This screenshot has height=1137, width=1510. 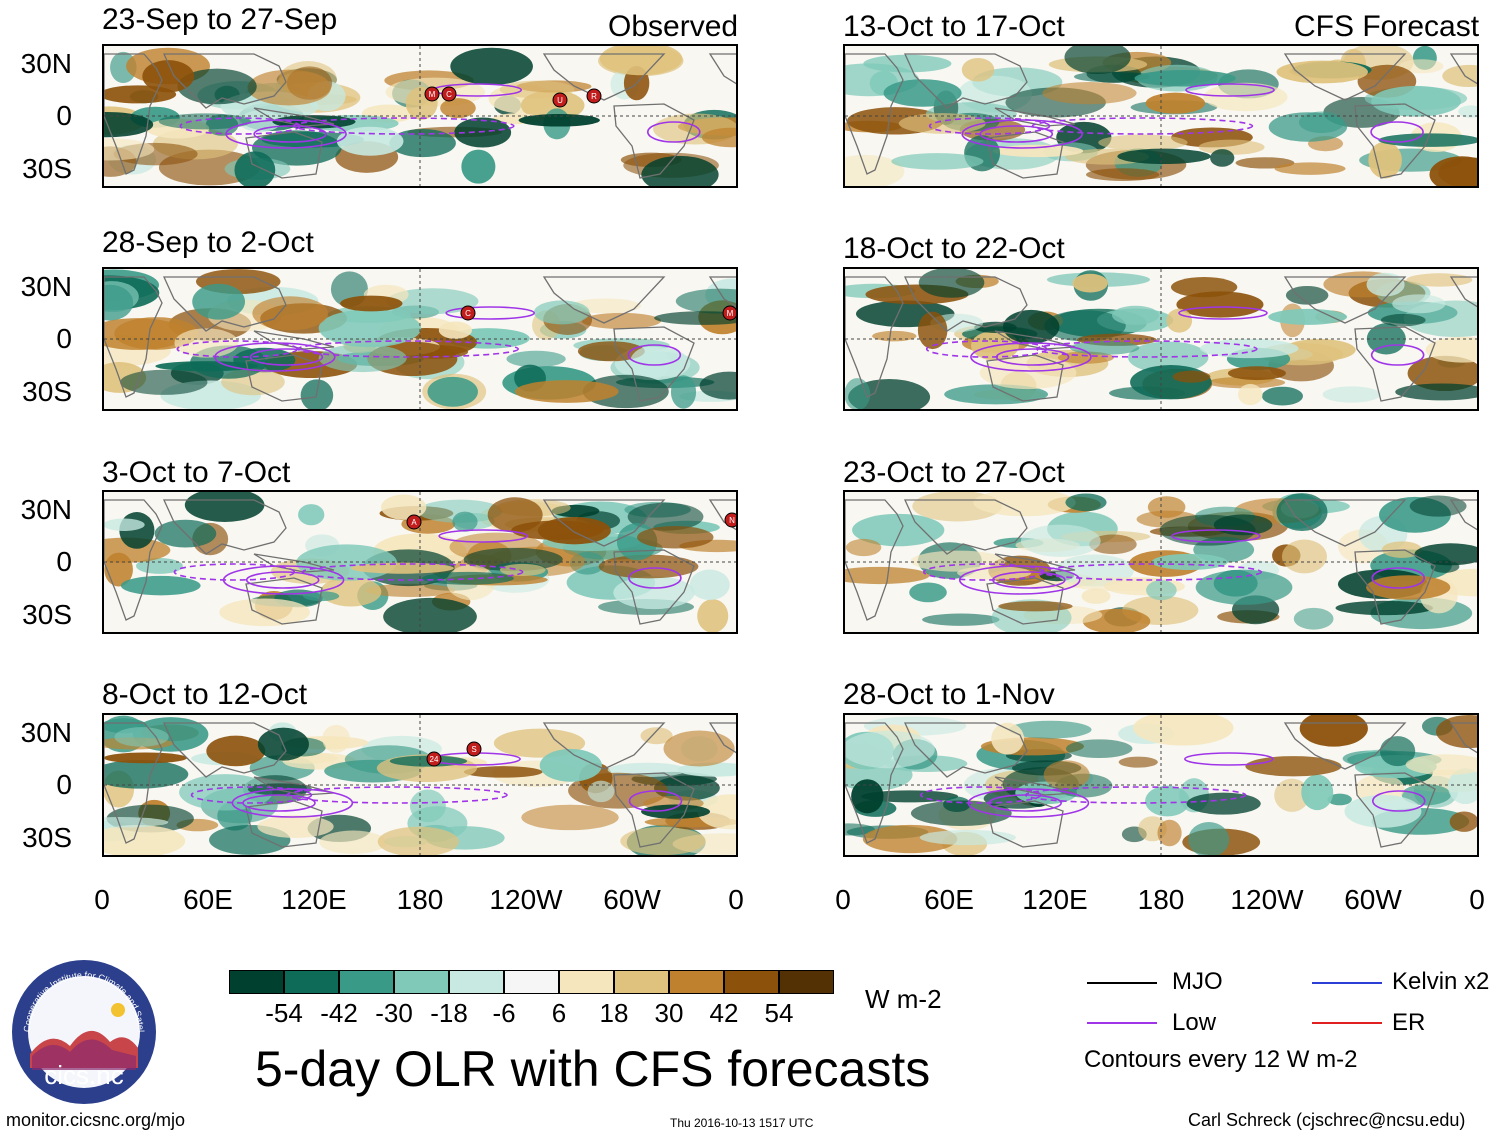 I want to click on er-legend-line, so click(x=1347, y=1023).